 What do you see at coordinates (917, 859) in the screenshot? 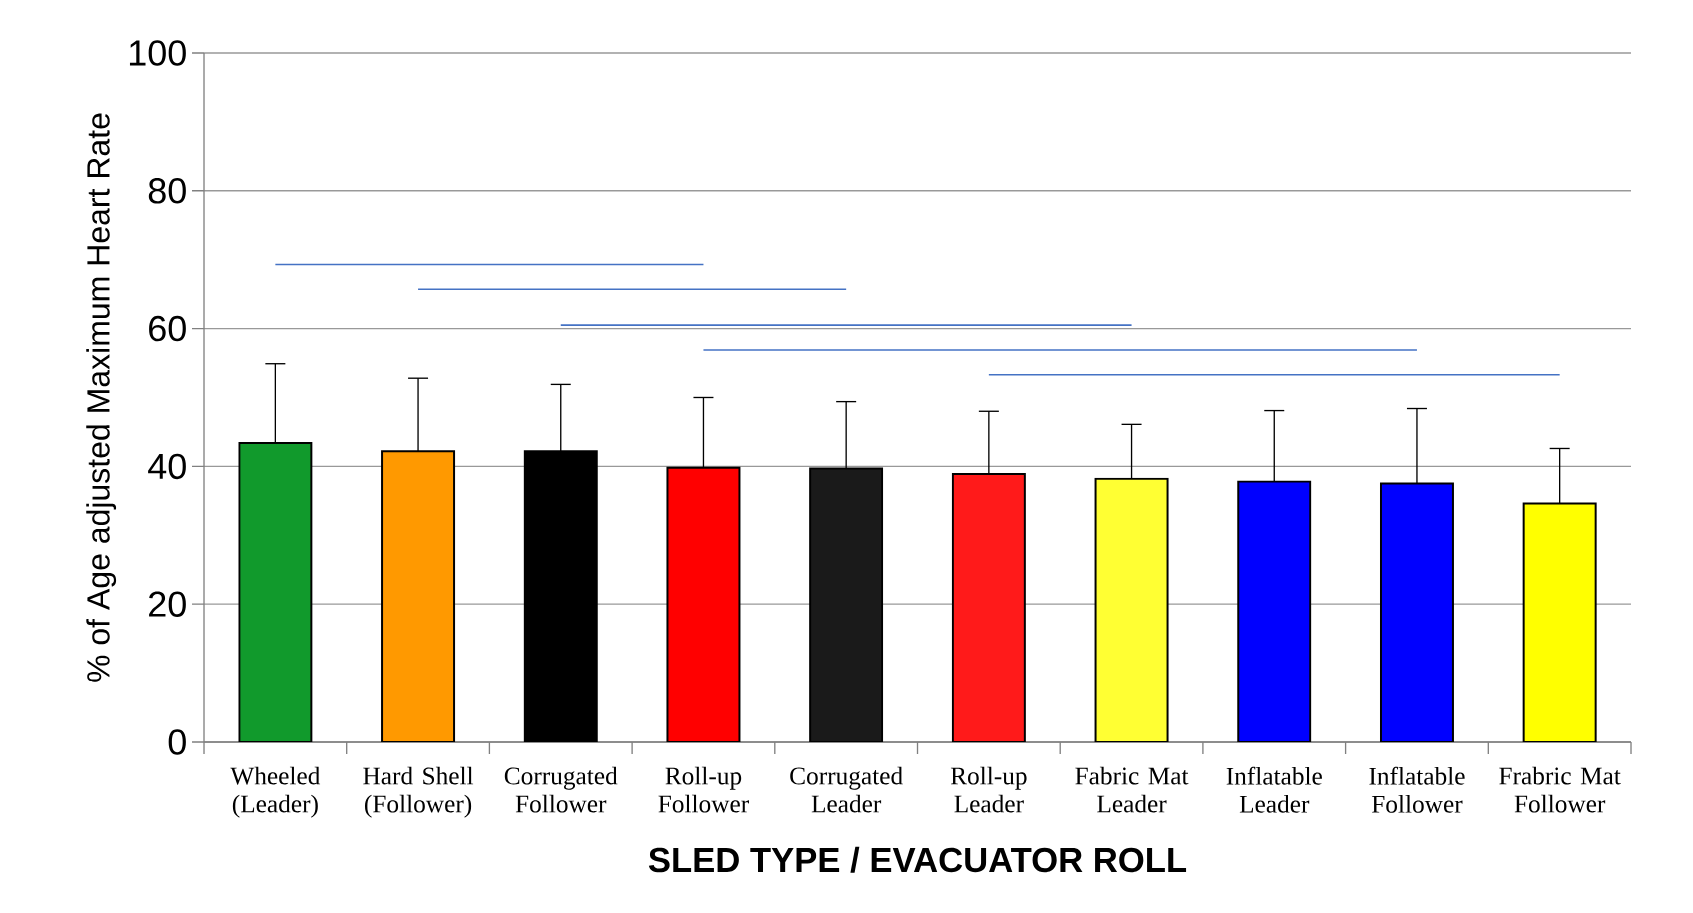
I see `x-axis-title: SLED TYPE / EVACUATOR ROLL` at bounding box center [917, 859].